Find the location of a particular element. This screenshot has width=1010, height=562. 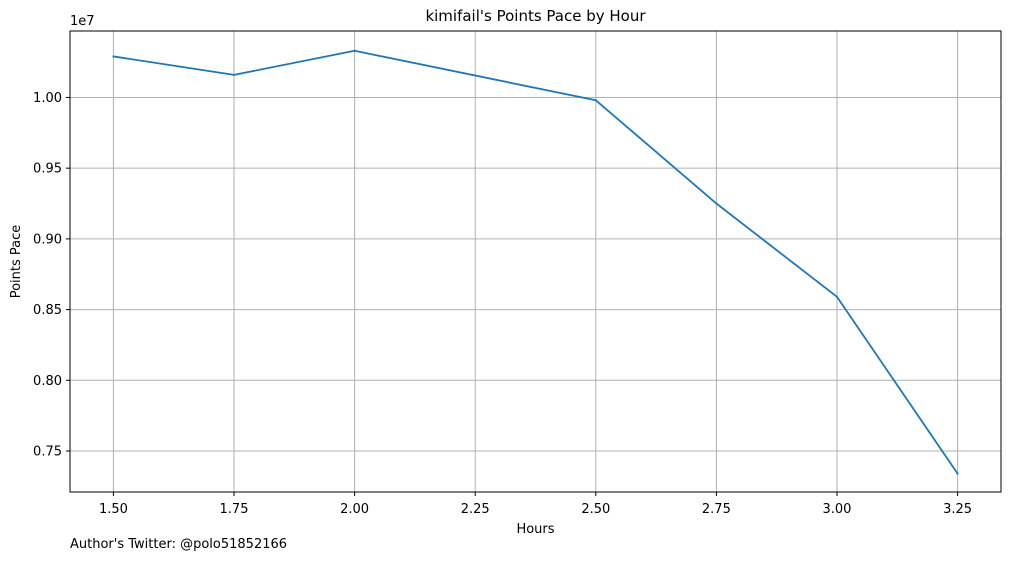

chart-title: kimifail's Points Pace by Hour is located at coordinates (535, 16).